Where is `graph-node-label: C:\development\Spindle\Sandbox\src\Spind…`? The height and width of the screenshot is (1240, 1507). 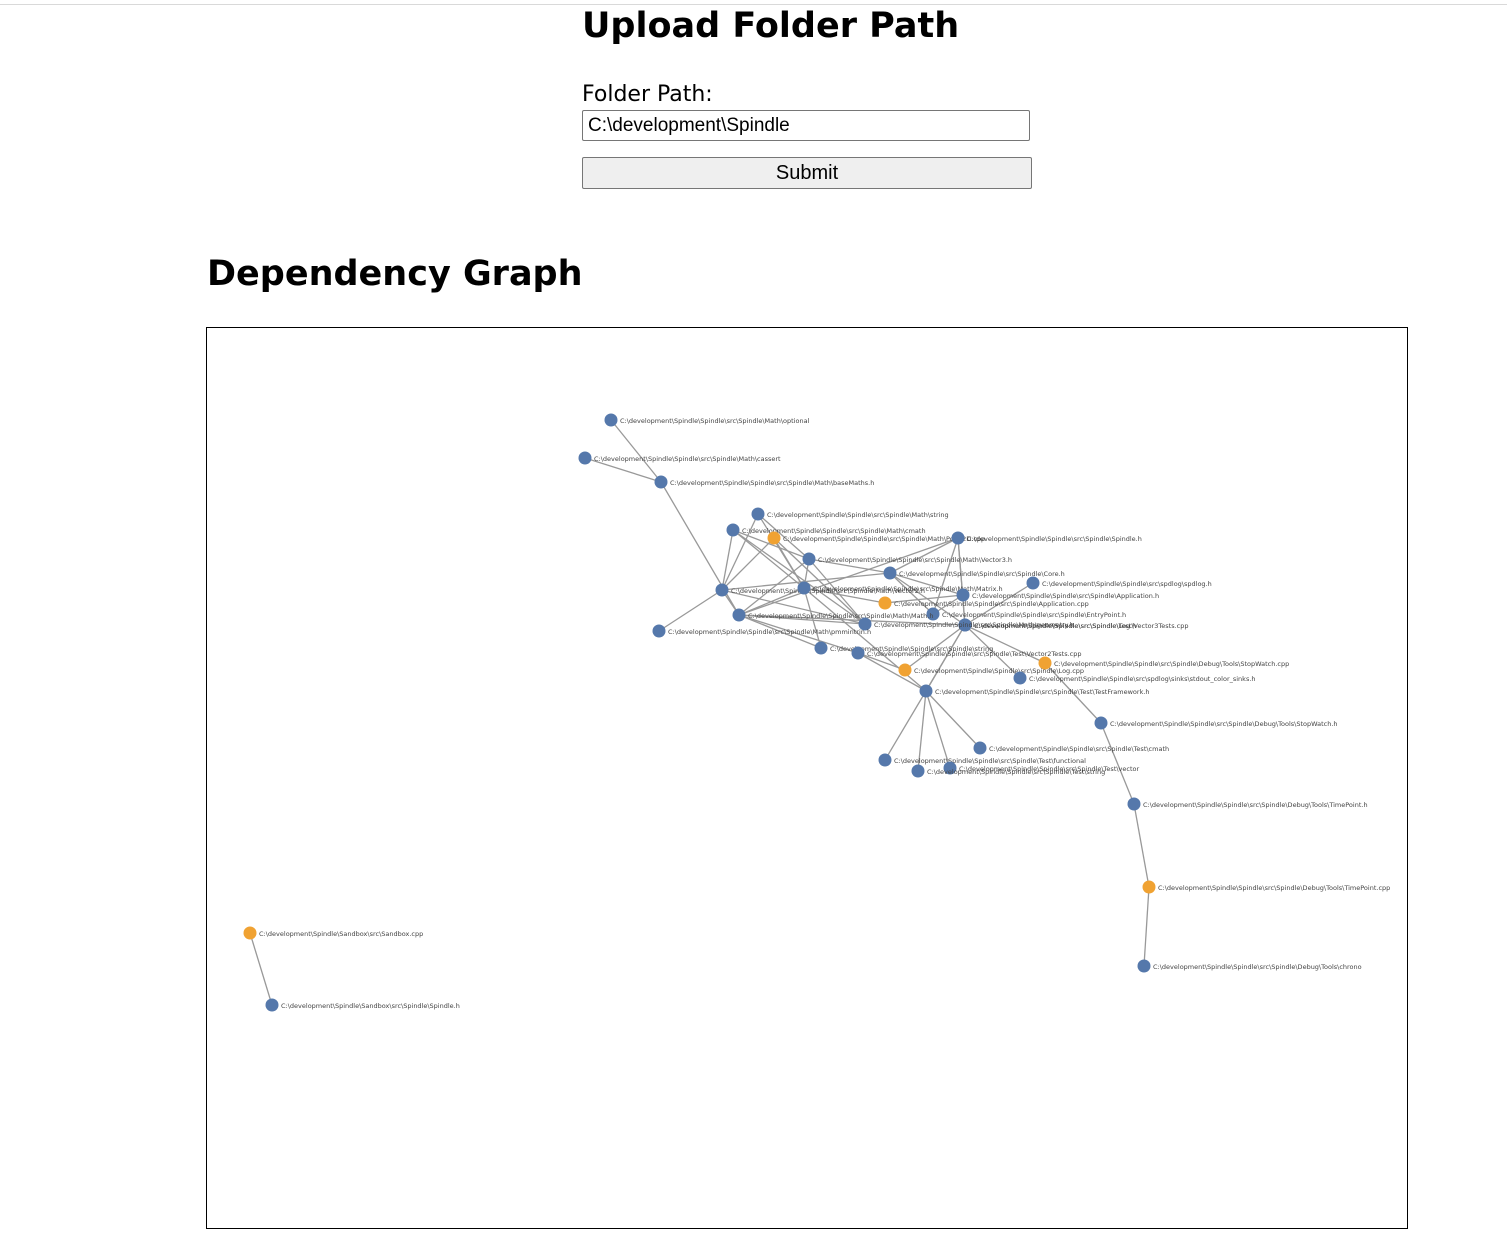
graph-node-label: C:\development\Spindle\Sandbox\src\Spind… is located at coordinates (370, 1006).